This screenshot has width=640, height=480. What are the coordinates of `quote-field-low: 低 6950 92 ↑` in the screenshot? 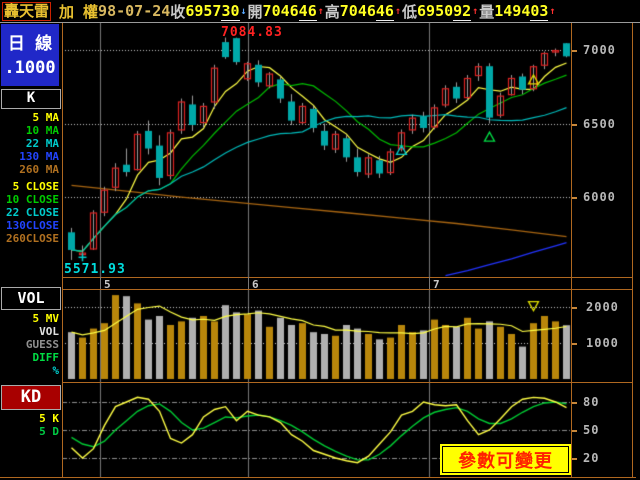 It's located at (440, 11).